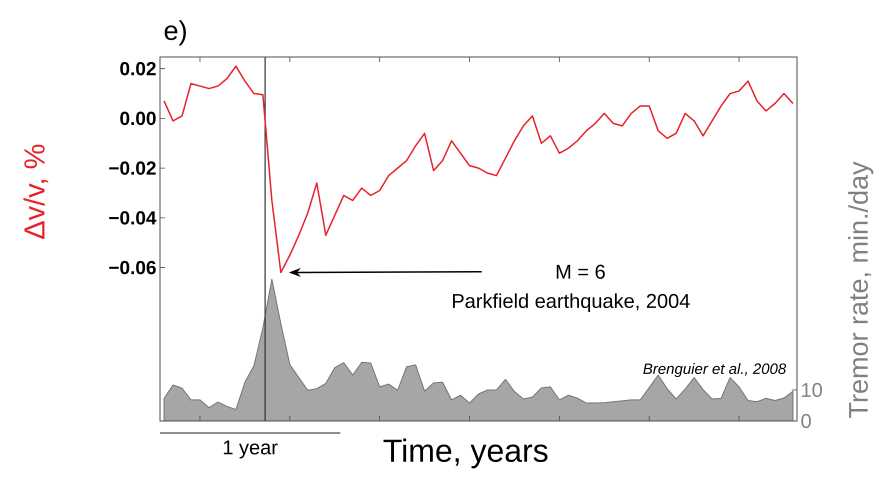 The image size is (877, 478). I want to click on x-axis-title: Time, years, so click(466, 453).